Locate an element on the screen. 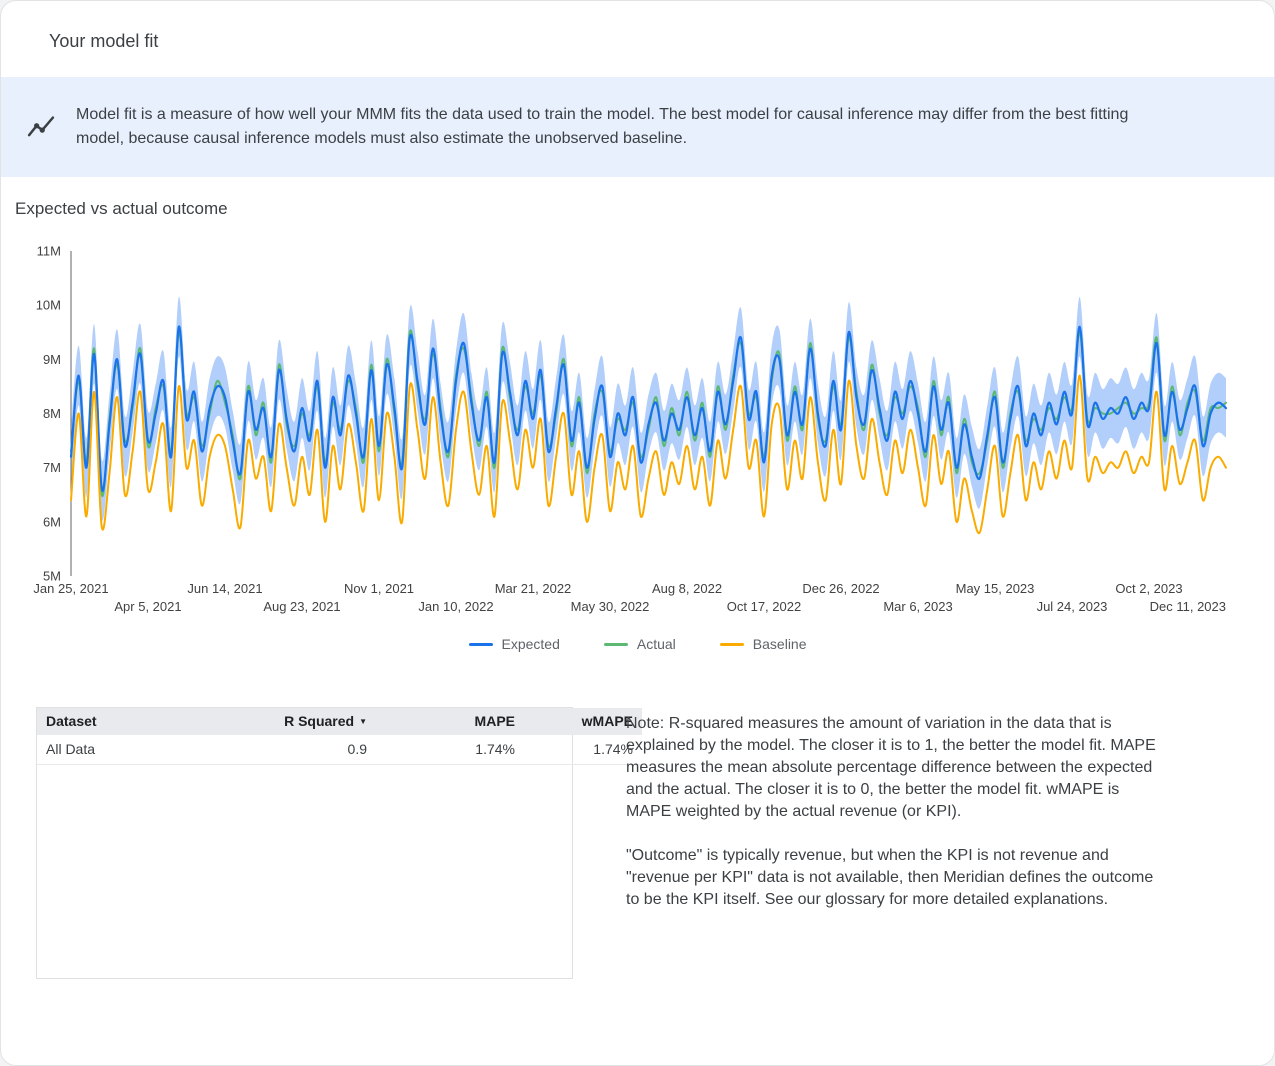  cell-r-squared: 0.9 is located at coordinates (294, 750).